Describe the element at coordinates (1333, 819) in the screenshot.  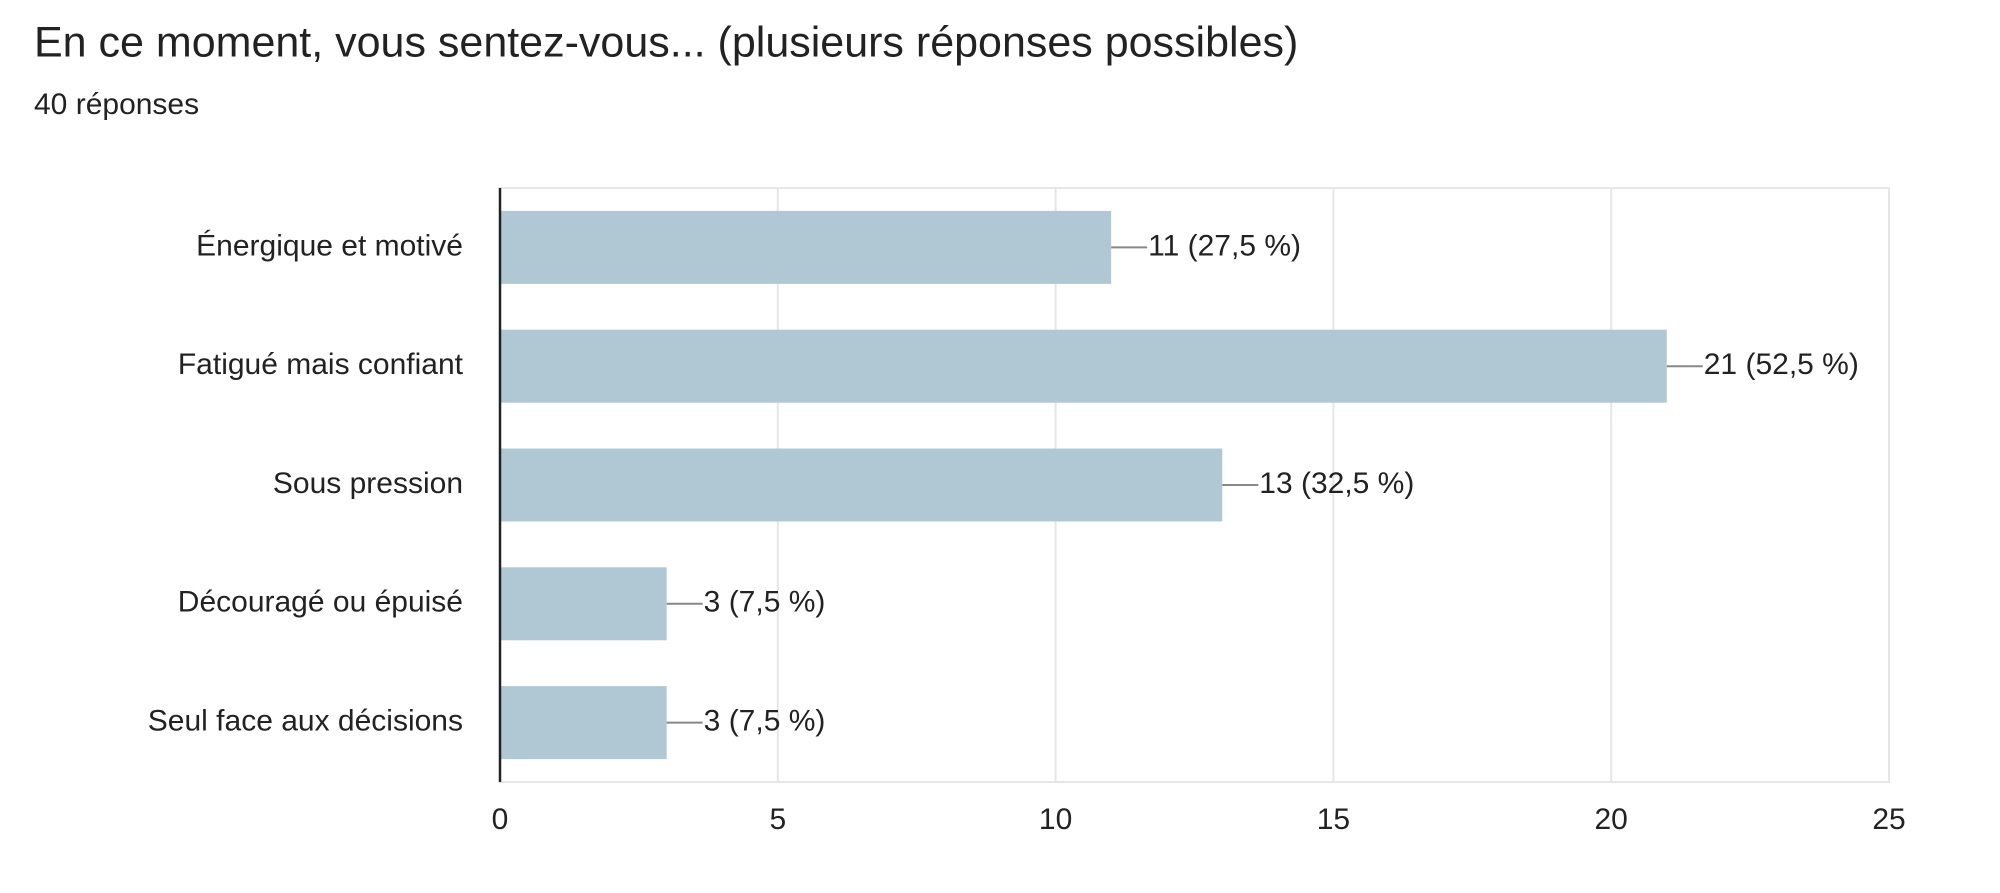
I see `x-tick-label: 15` at that location.